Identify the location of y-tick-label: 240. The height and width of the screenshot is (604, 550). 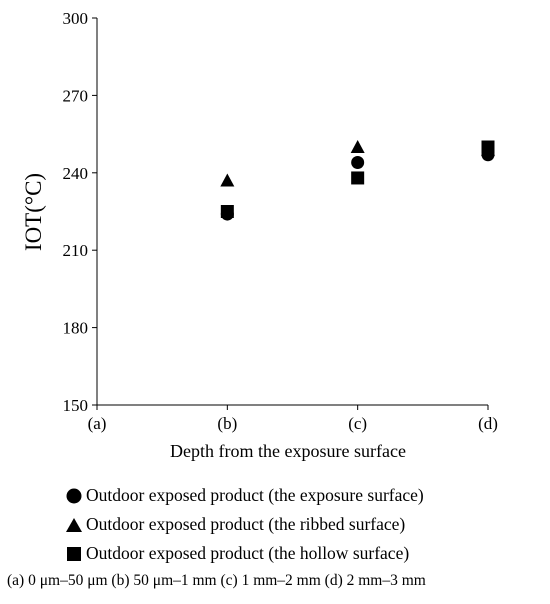
(76, 173).